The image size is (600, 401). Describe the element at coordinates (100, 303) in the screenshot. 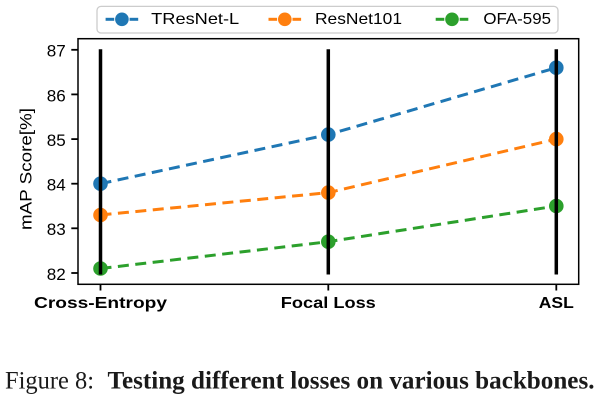

I see `svg-text: Cross-Entropy` at that location.